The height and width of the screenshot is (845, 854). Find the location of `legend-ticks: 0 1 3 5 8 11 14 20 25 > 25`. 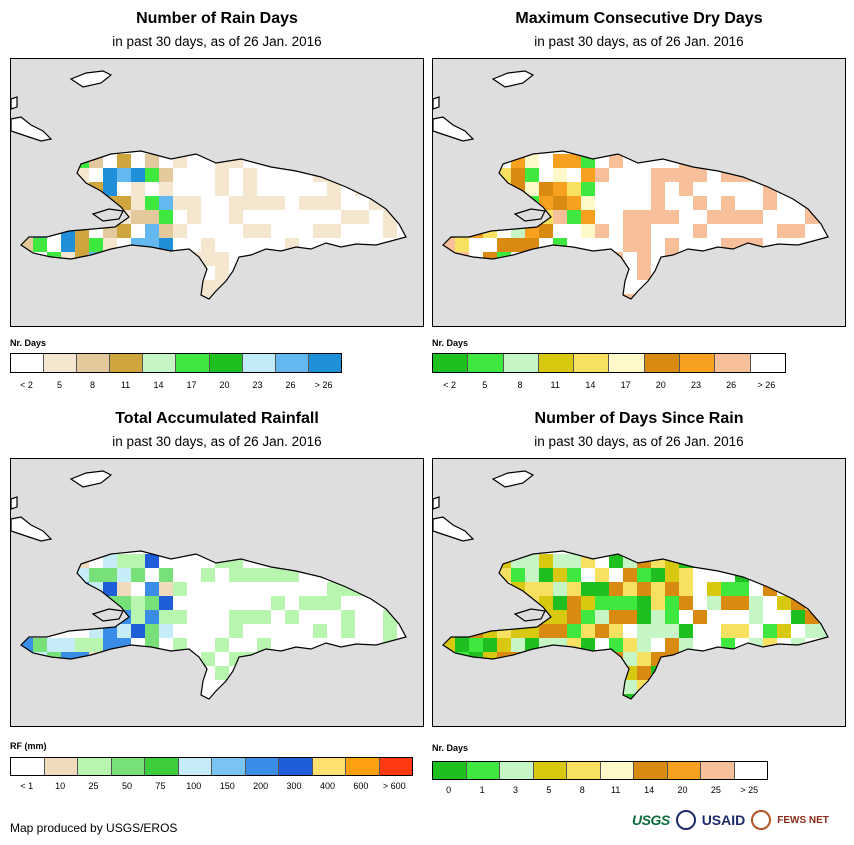

legend-ticks: 0 1 3 5 8 11 14 20 25 > 25 is located at coordinates (599, 791).